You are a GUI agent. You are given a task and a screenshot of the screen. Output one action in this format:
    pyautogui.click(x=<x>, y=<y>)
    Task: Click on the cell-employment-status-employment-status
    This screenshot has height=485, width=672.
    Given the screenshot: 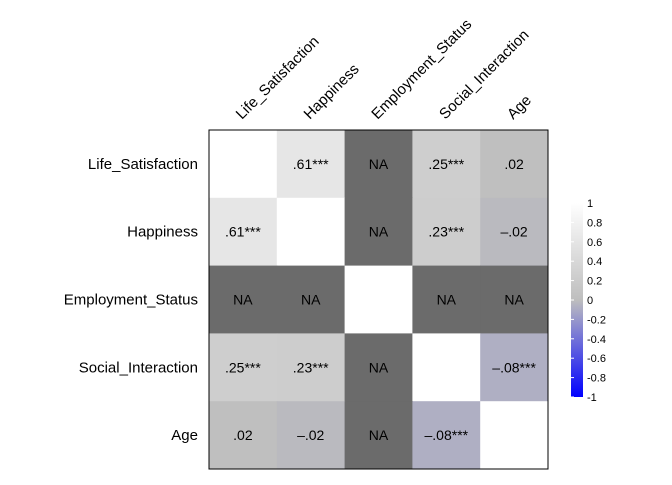 What is the action you would take?
    pyautogui.click(x=378, y=299)
    